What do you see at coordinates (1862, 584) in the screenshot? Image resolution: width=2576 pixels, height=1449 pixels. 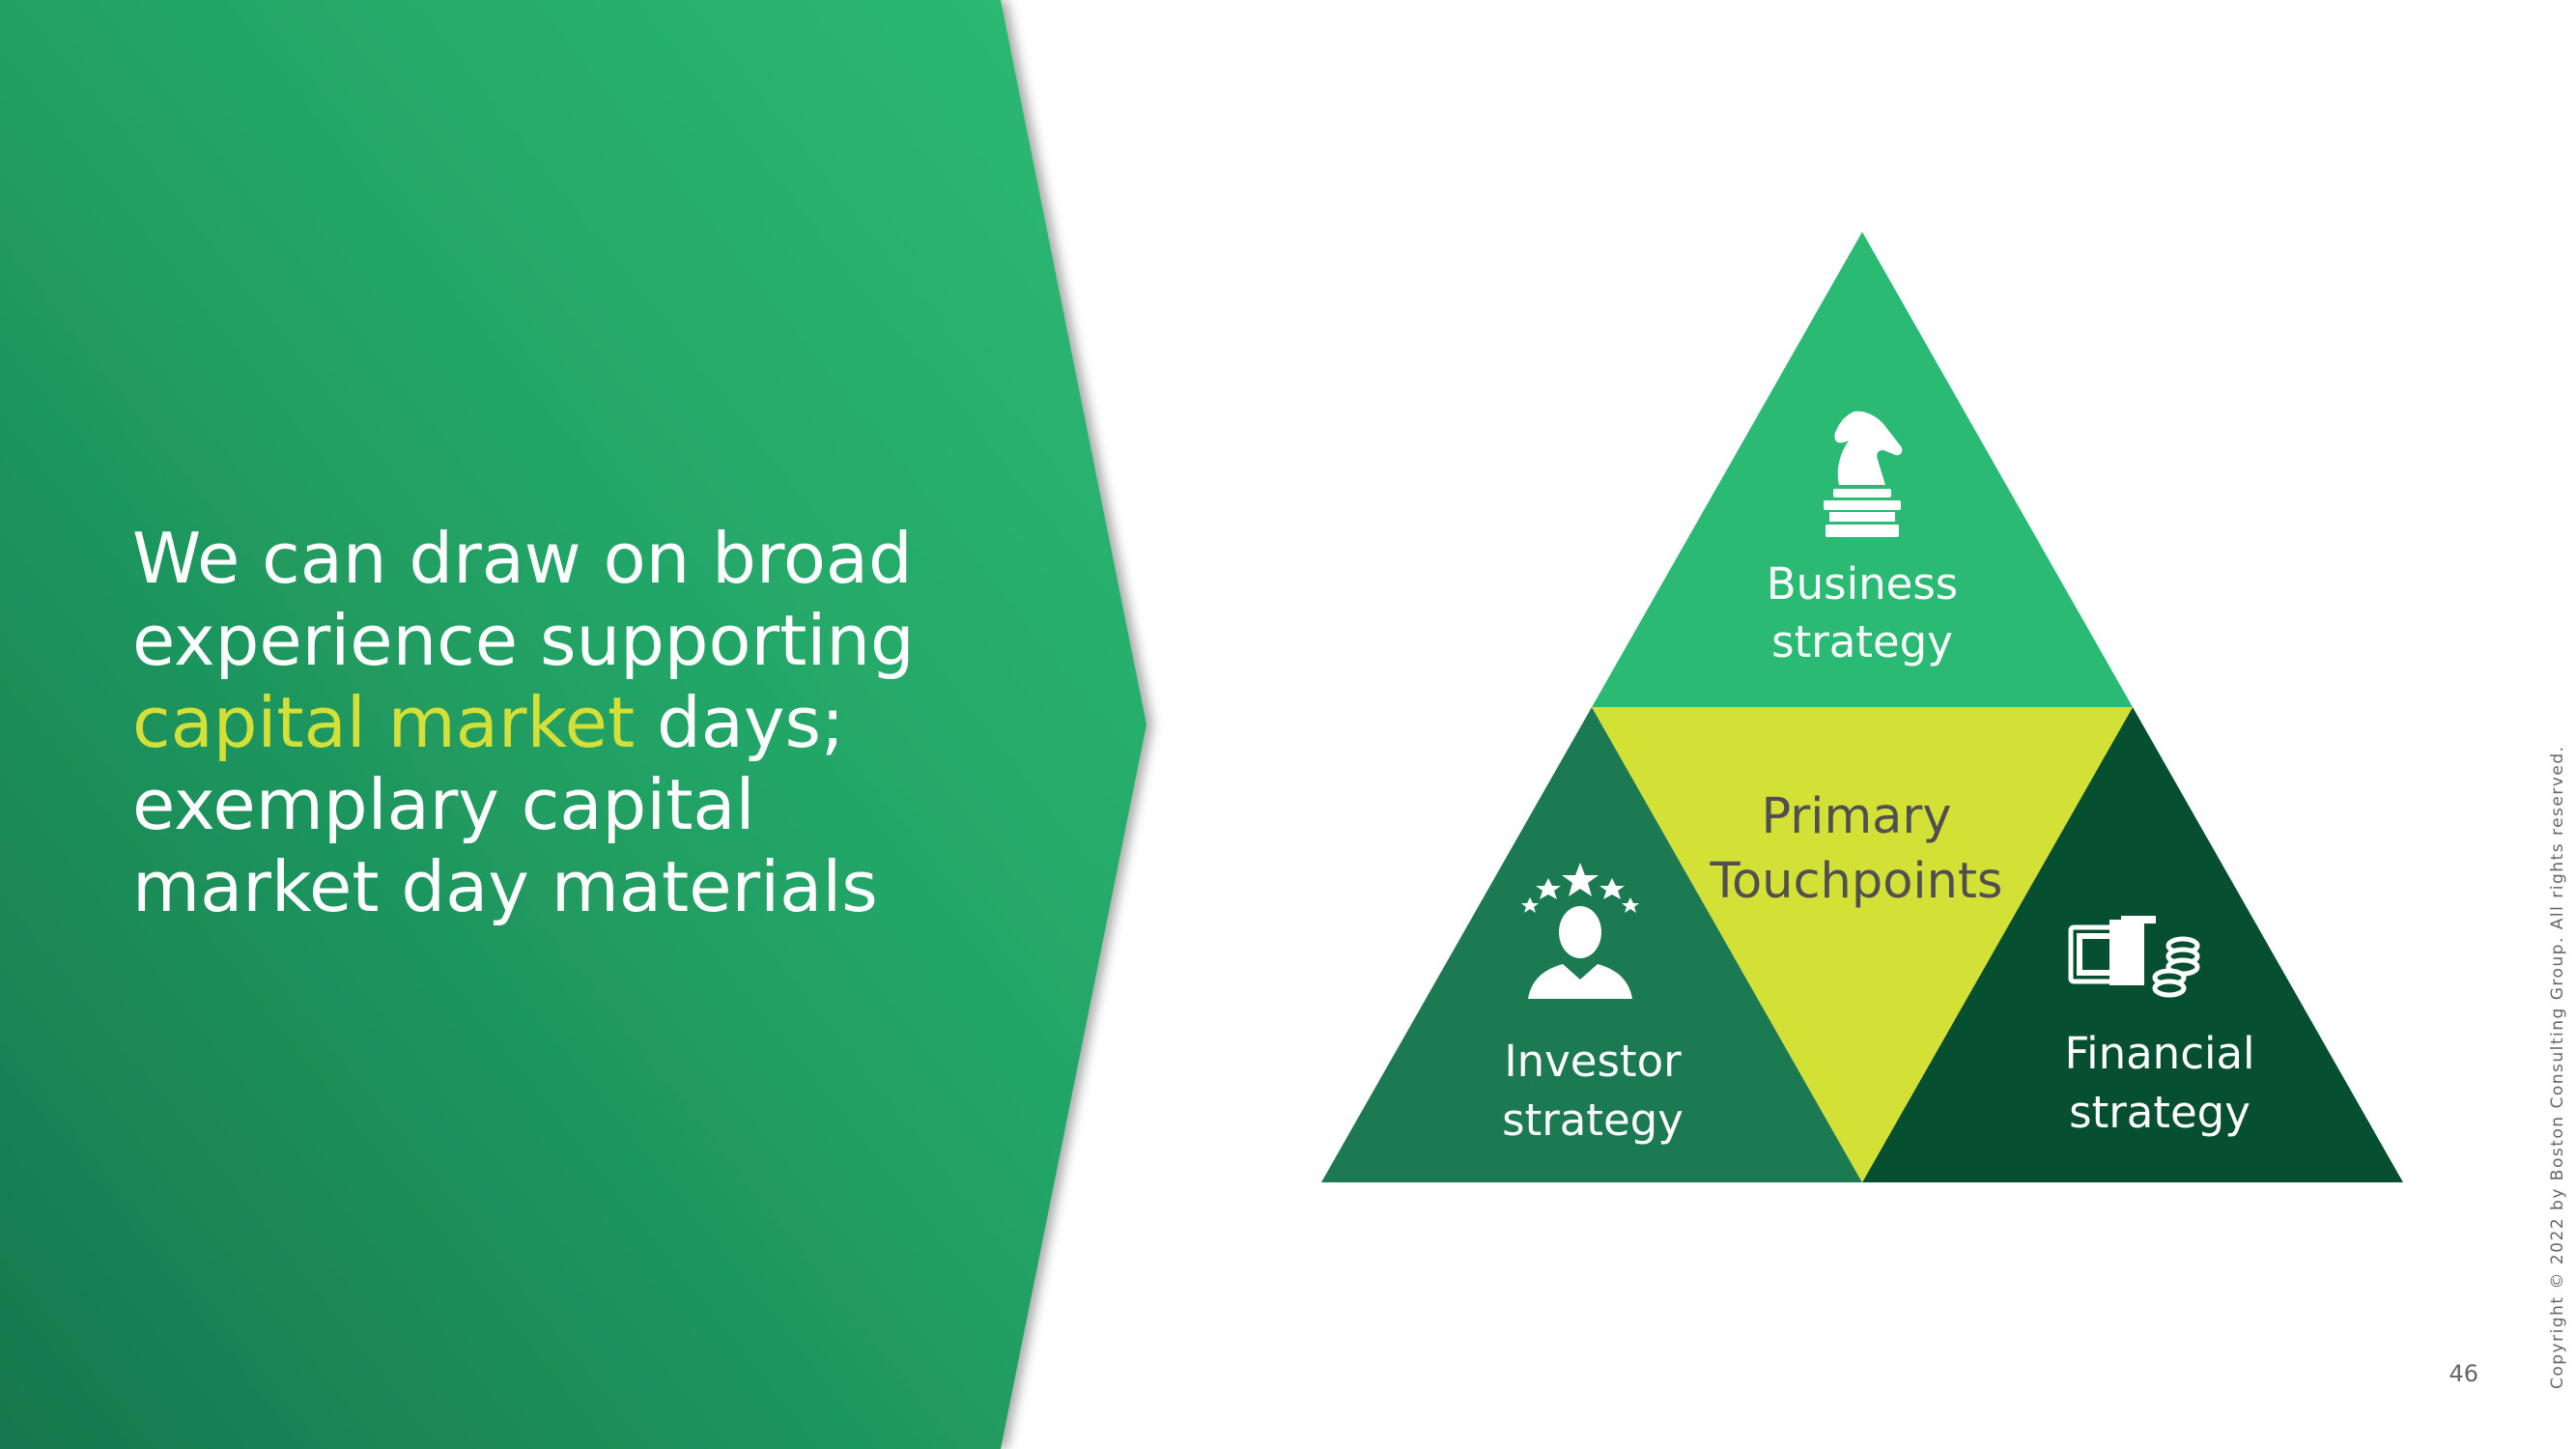 I see `top-label-line1: Business` at bounding box center [1862, 584].